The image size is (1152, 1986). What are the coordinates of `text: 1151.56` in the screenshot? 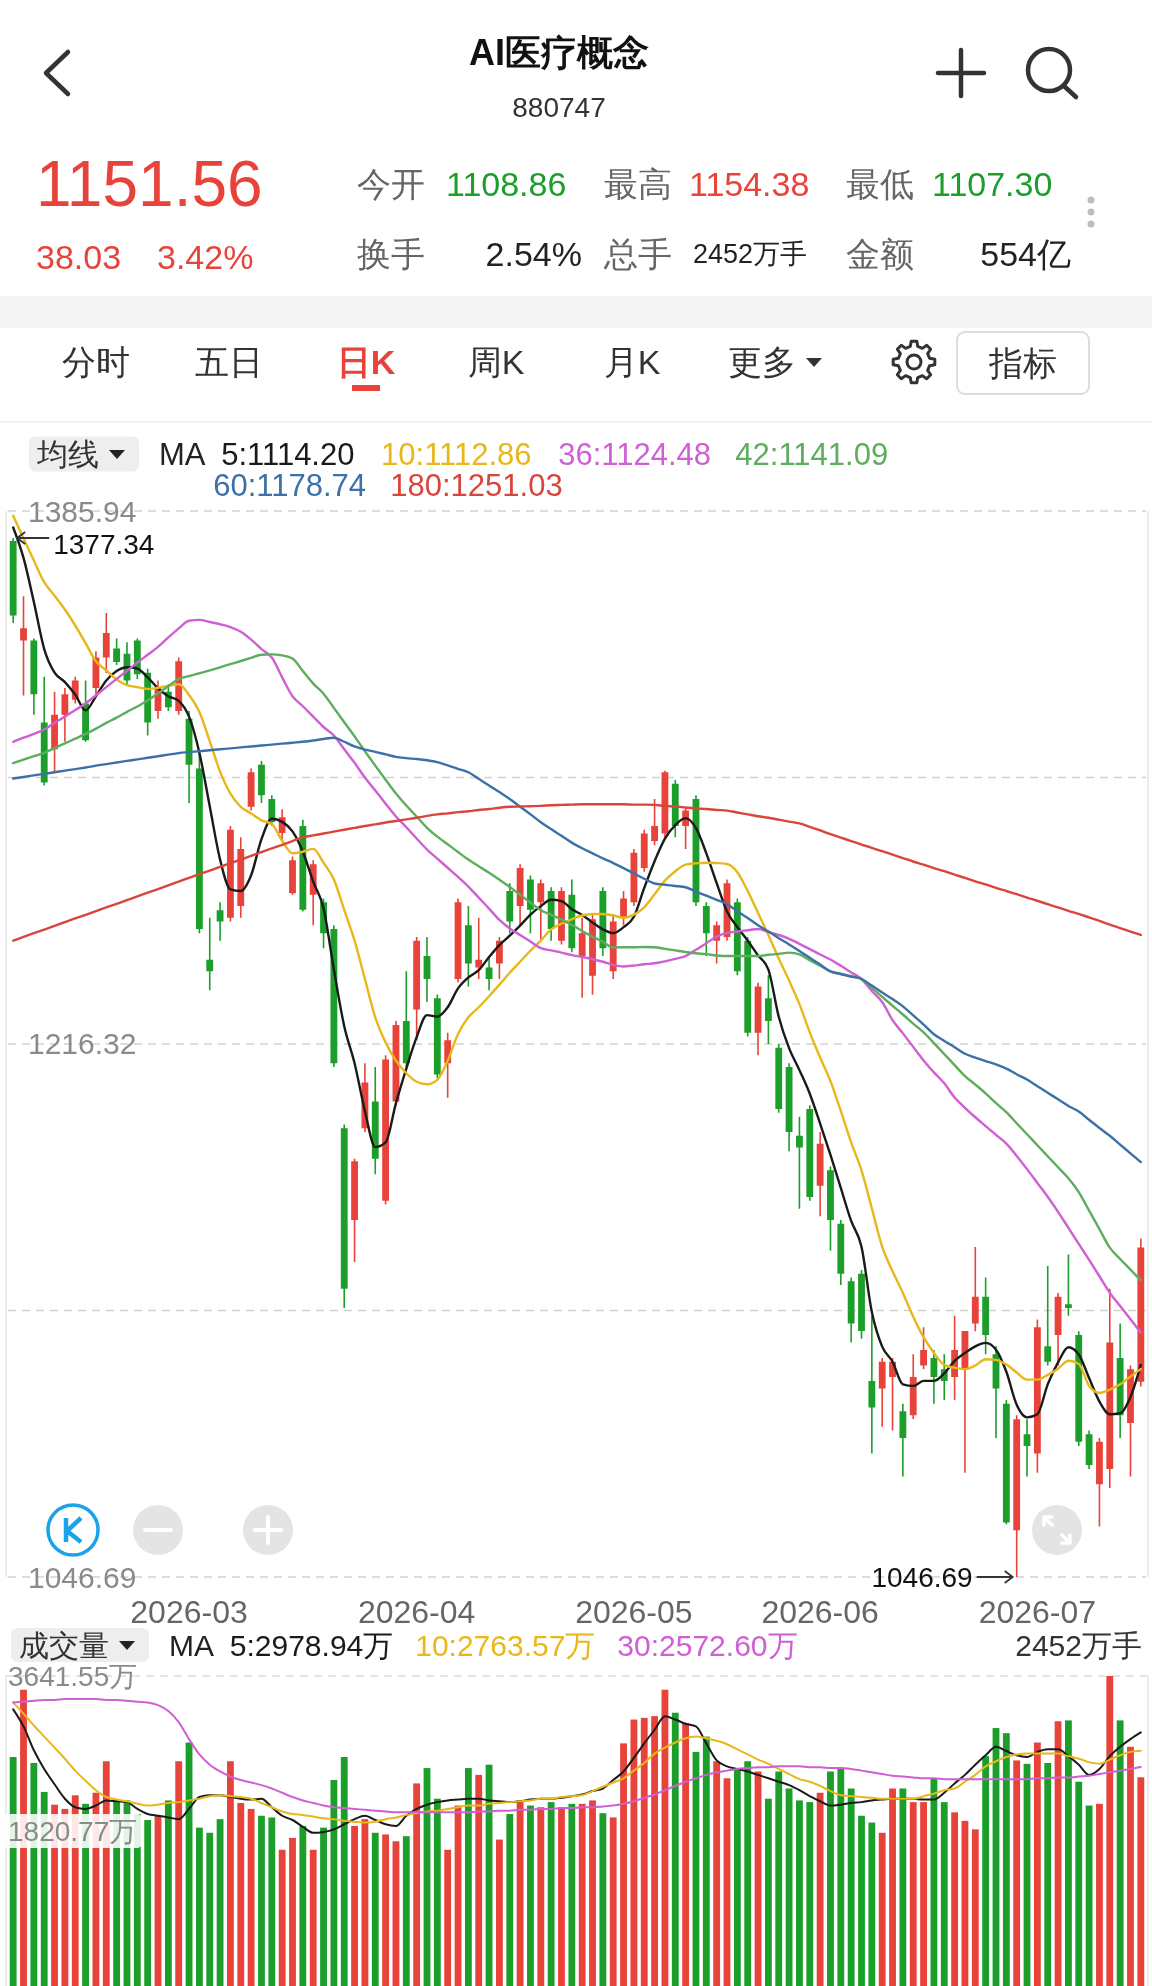 It's located at (149, 184).